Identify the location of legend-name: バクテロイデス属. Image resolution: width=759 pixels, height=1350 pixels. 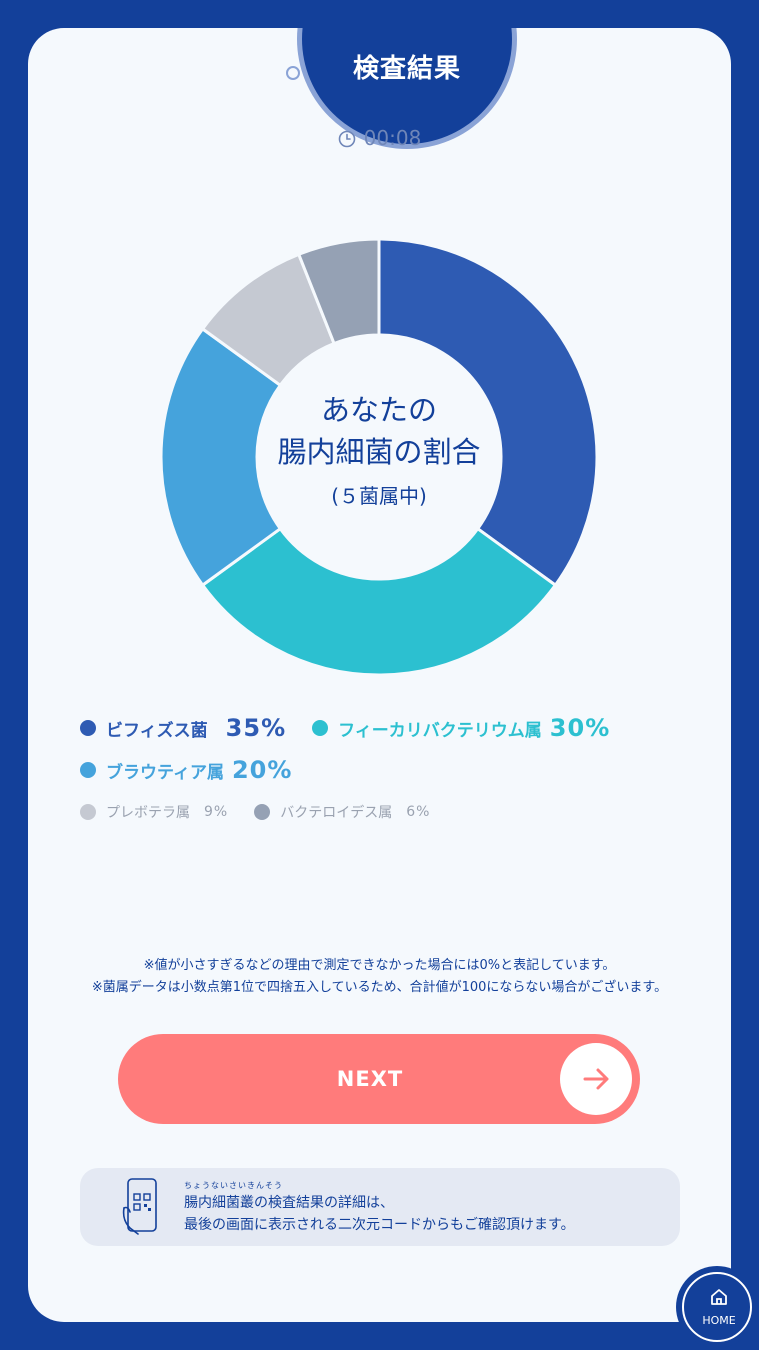
(336, 813).